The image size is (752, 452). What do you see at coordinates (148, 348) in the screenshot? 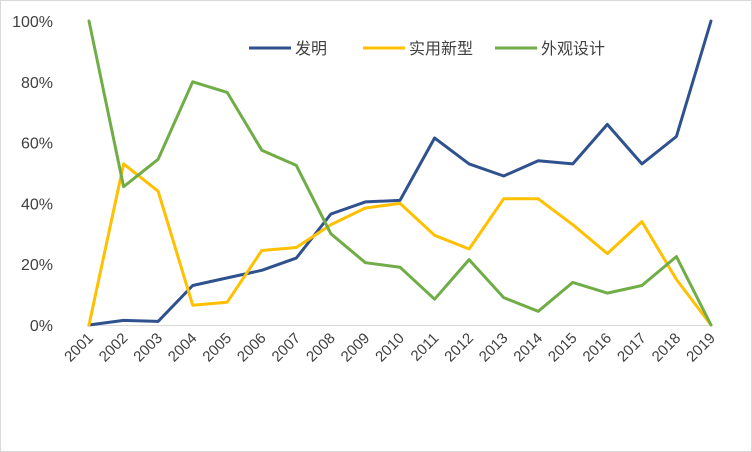
I see `x-tick-label: 2003` at bounding box center [148, 348].